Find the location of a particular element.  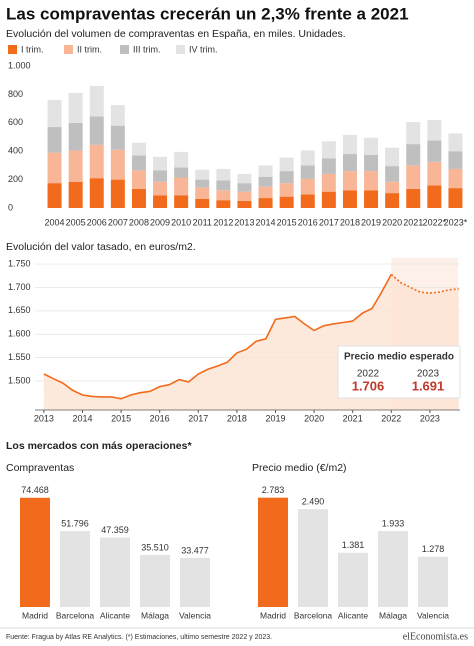

x-tick-label: 2021 is located at coordinates (413, 222).